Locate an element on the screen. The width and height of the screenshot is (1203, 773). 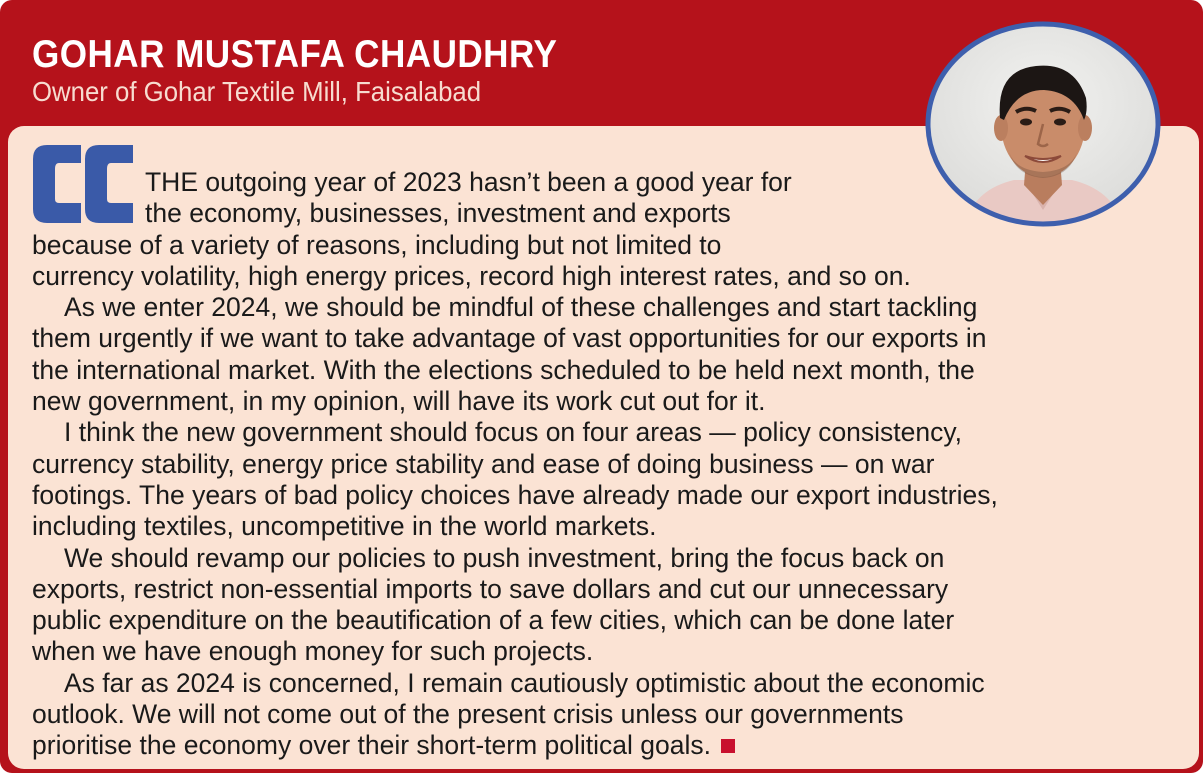
end-square-icon is located at coordinates (727, 746).